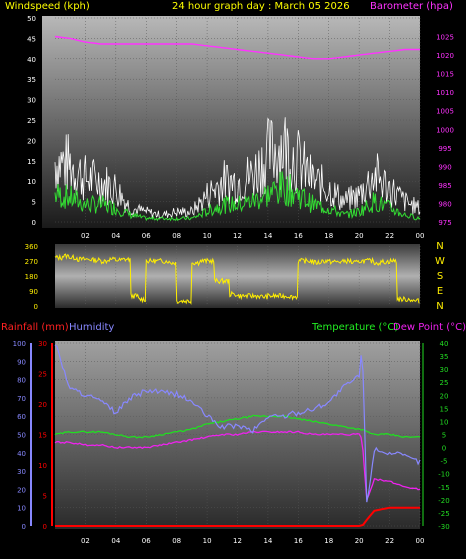 This screenshot has height=559, width=466. I want to click on rainfall-axis-ticks: 0 5 10 15 20 25 30, so click(42, 435).